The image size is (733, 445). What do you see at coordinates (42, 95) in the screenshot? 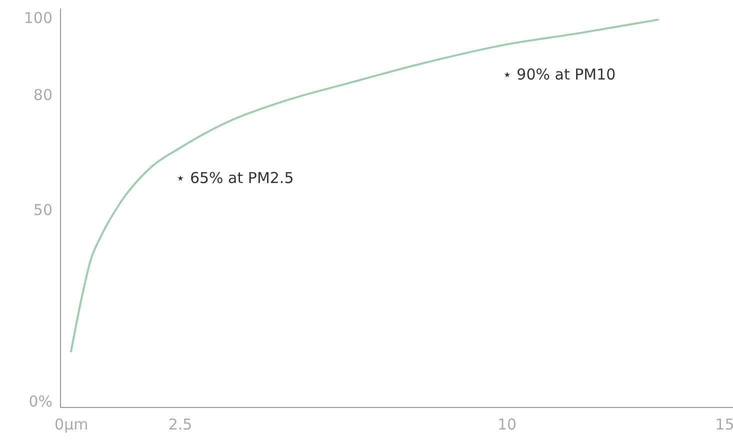
I see `y-tick-label: 80` at bounding box center [42, 95].